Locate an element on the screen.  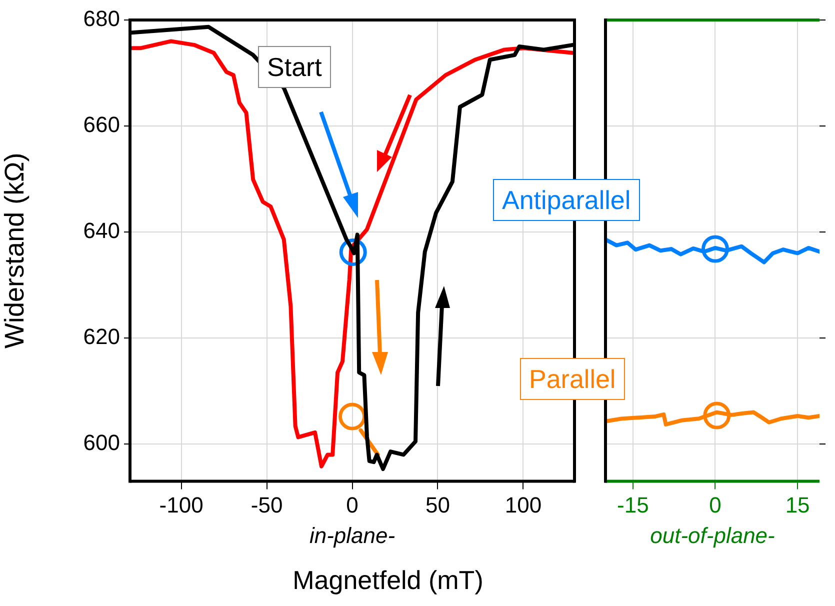
x-axis-title: in-plane- is located at coordinates (352, 535).